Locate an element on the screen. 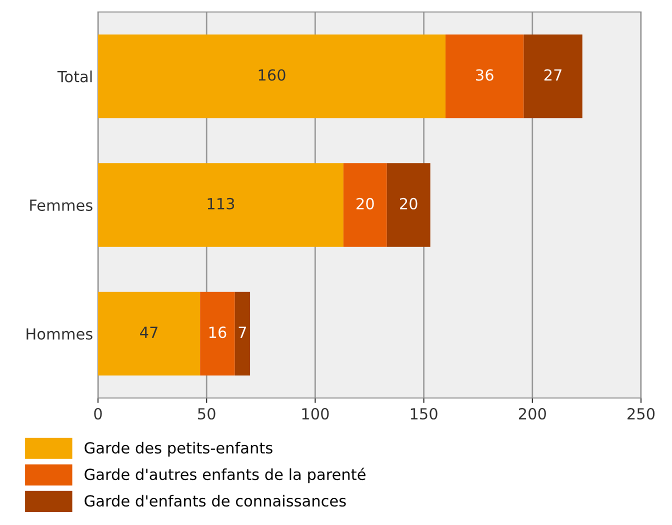 Image resolution: width=672 pixels, height=525 pixels. y-tick-label: Femmes is located at coordinates (61, 206).